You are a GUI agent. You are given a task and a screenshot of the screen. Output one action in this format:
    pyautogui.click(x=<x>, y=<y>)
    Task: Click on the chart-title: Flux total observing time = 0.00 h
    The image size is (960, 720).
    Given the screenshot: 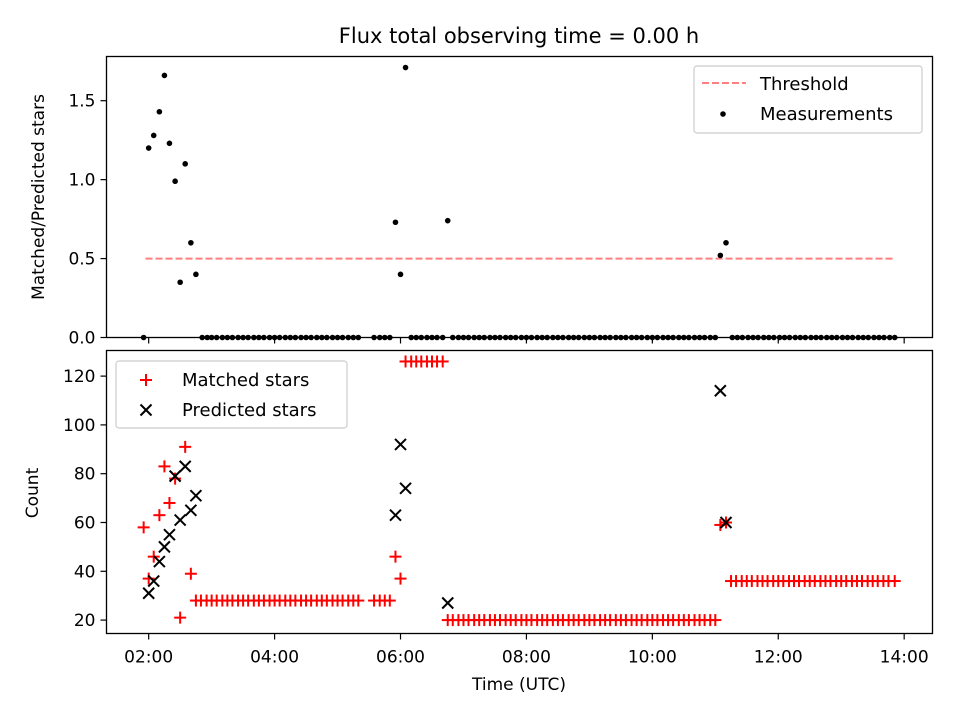 What is the action you would take?
    pyautogui.click(x=519, y=36)
    